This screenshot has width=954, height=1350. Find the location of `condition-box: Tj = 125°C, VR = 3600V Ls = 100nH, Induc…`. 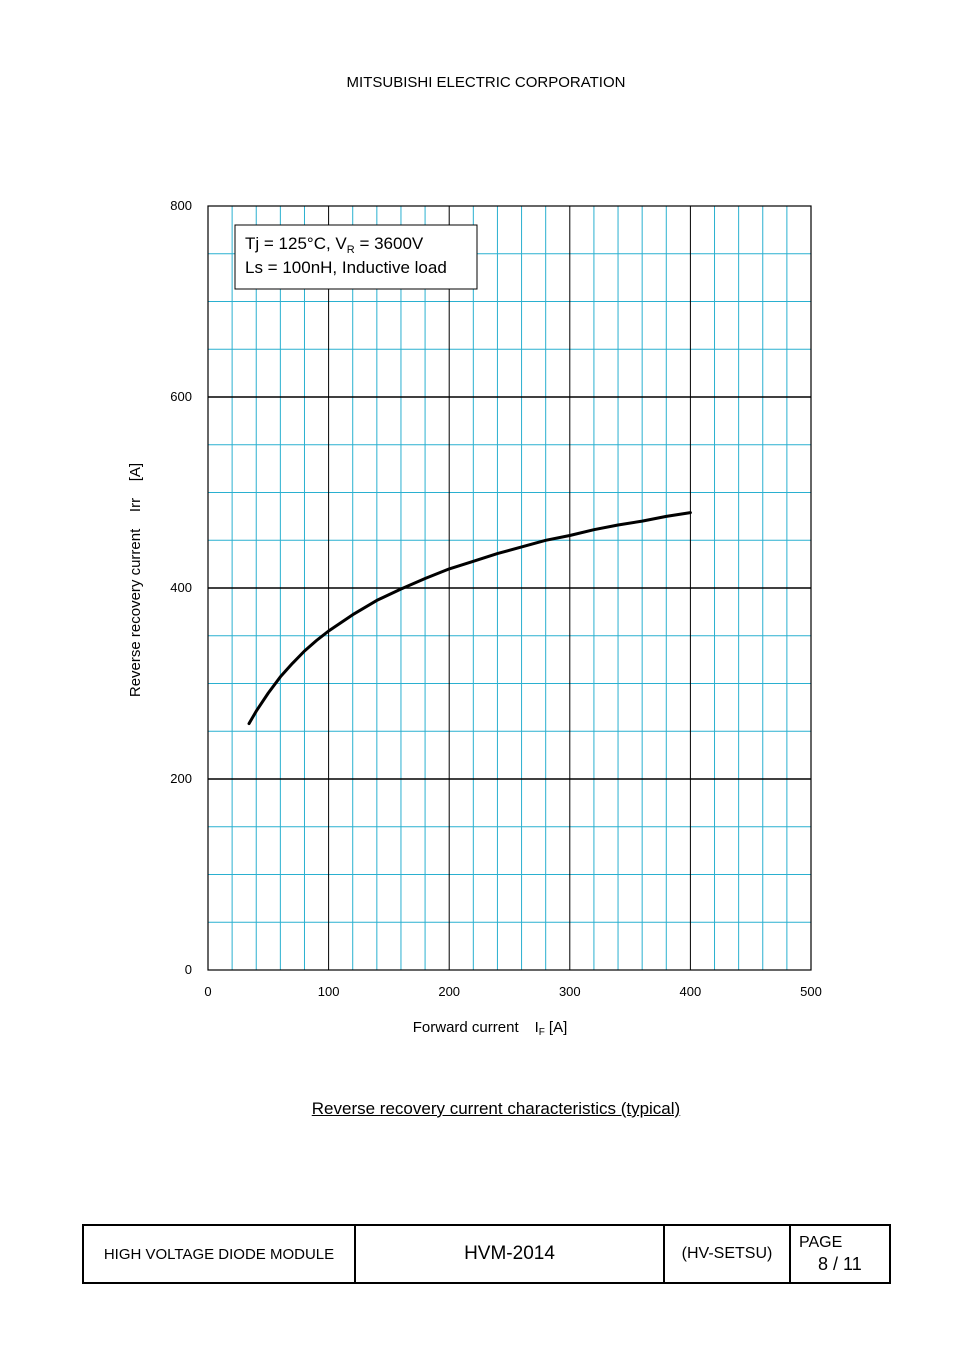

condition-box: Tj = 125°C, VR = 3600V Ls = 100nH, Induc… is located at coordinates (356, 257).